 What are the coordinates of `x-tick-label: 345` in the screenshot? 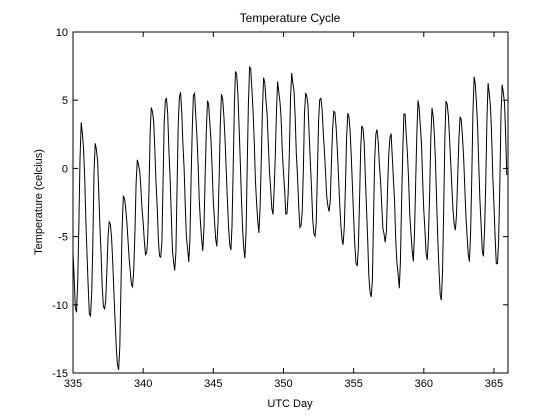 It's located at (213, 384).